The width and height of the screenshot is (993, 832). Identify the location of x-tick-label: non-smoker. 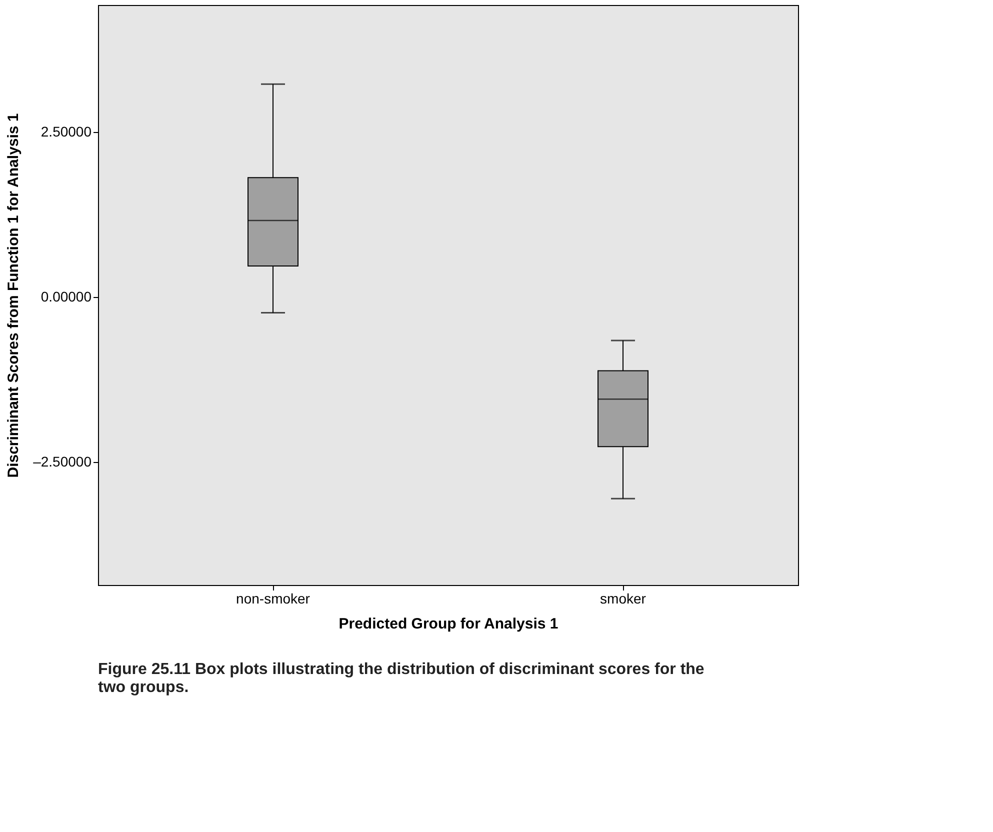
(273, 598).